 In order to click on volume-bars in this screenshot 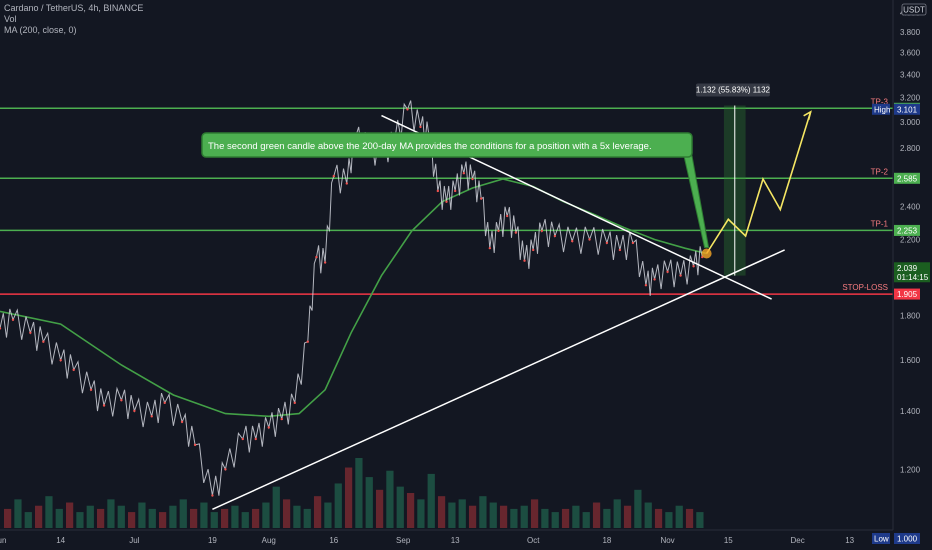, I will do `click(354, 493)`.